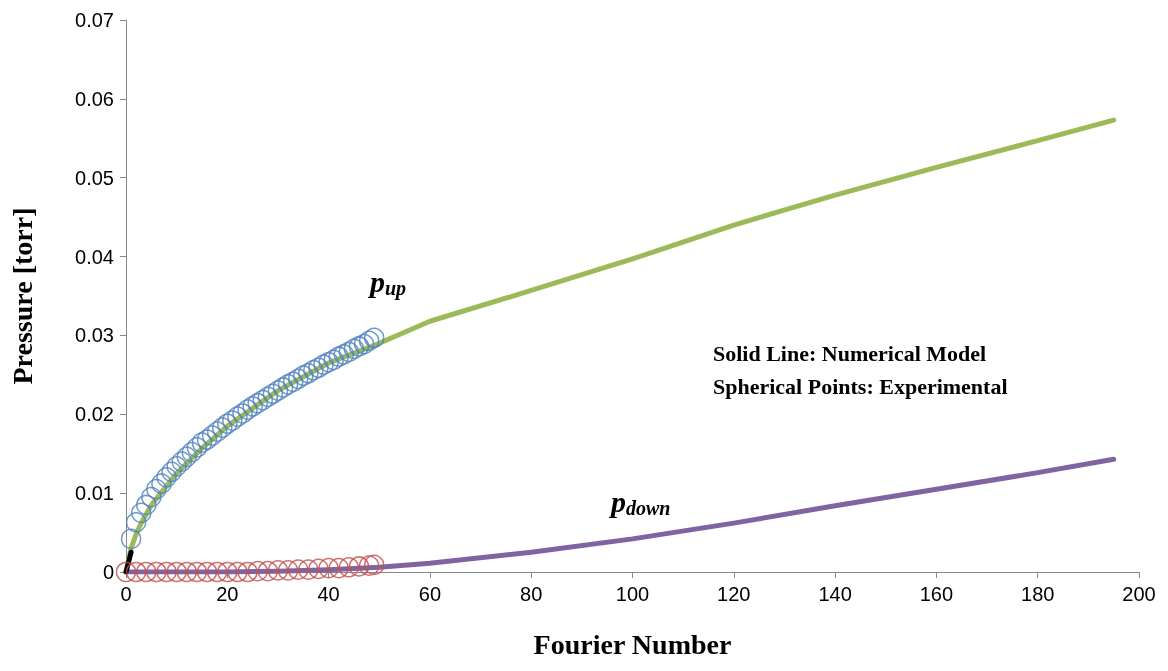 Image resolution: width=1168 pixels, height=671 pixels. What do you see at coordinates (632, 594) in the screenshot?
I see `x-tick-label: 100` at bounding box center [632, 594].